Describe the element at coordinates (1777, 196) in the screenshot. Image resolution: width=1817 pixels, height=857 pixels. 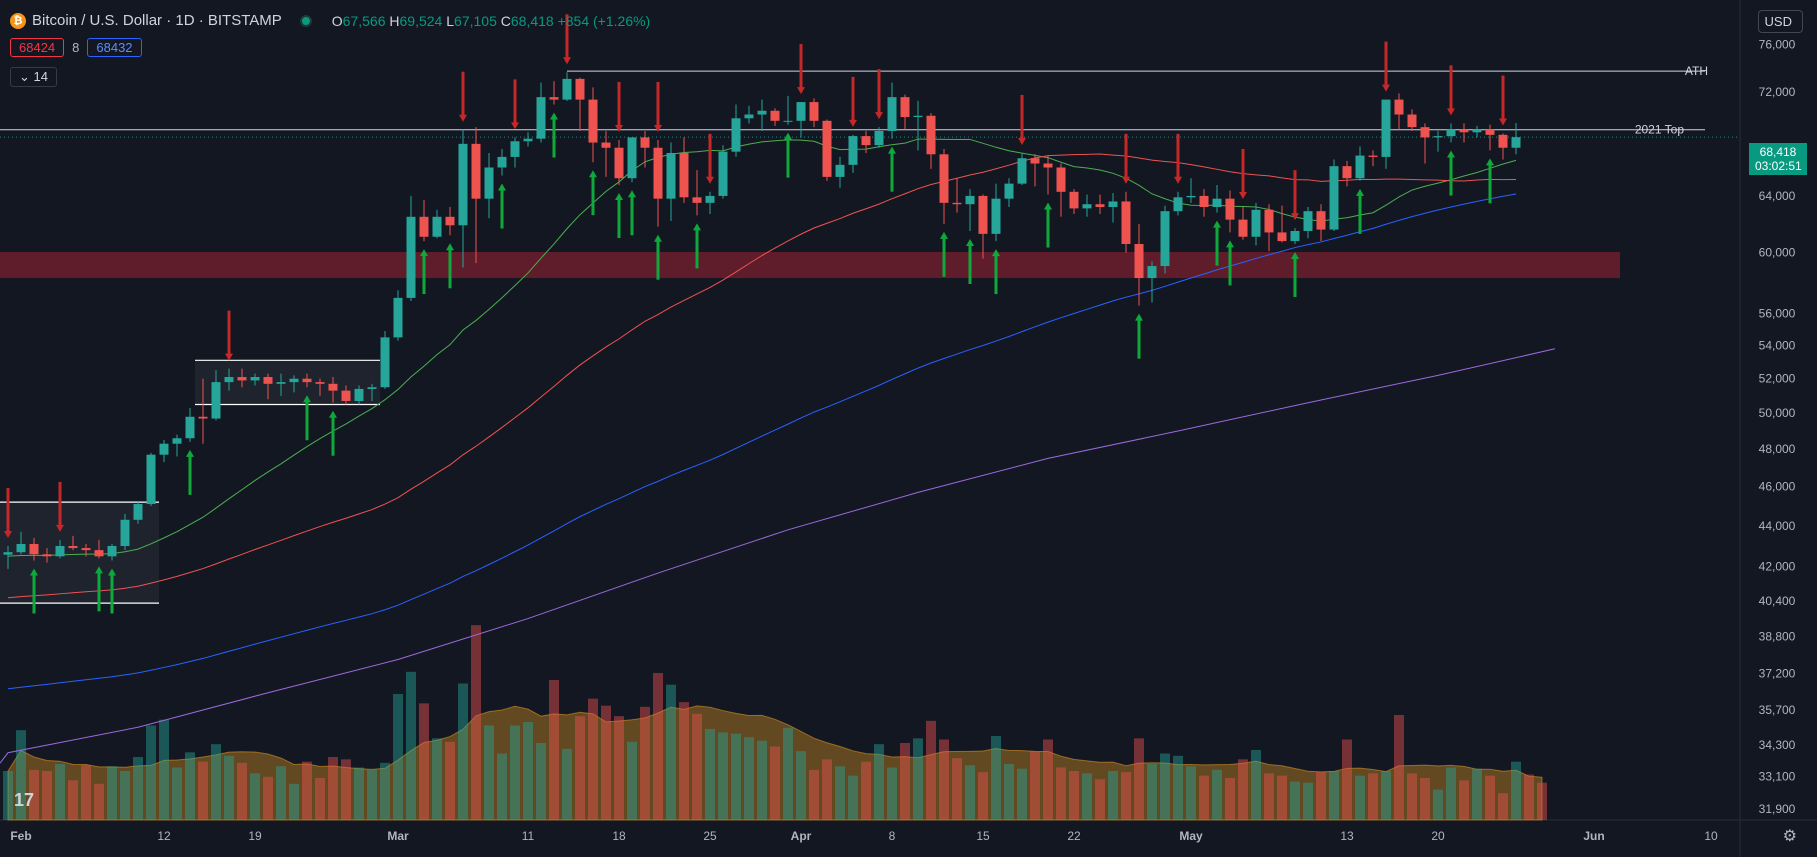
I see `y-tick-label: 64,000` at that location.